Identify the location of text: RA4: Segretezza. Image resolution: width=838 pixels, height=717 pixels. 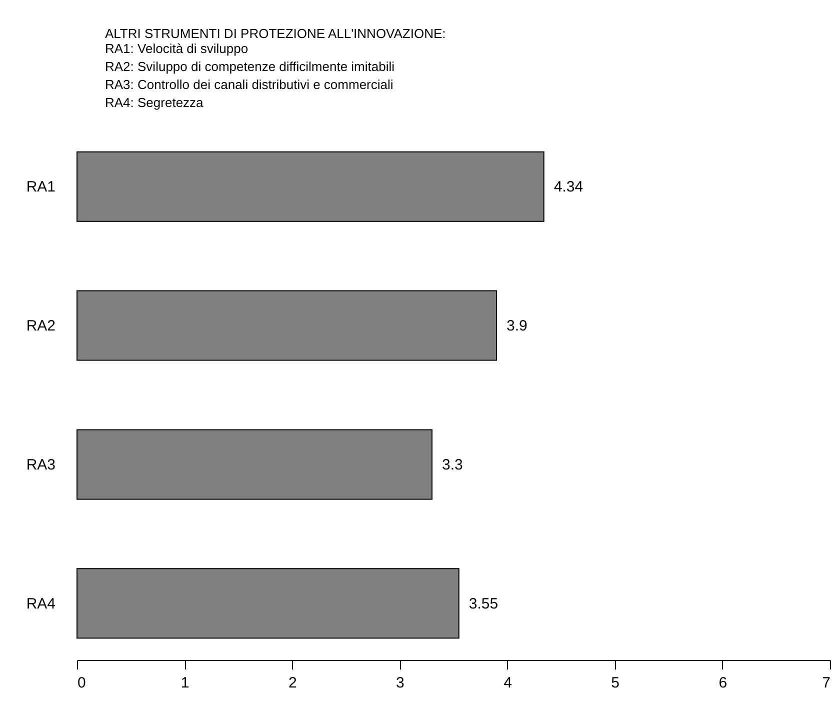
(154, 102).